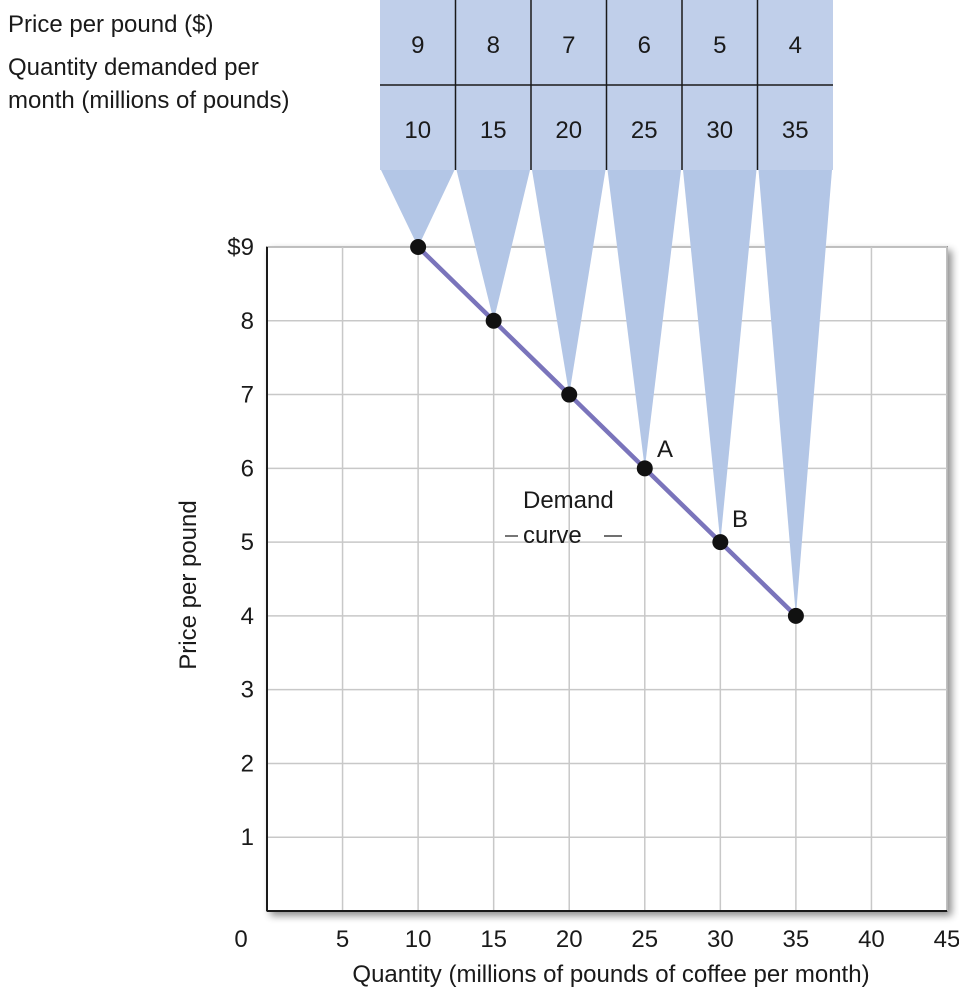  What do you see at coordinates (188, 584) in the screenshot?
I see `y-axis-title: Price per pound` at bounding box center [188, 584].